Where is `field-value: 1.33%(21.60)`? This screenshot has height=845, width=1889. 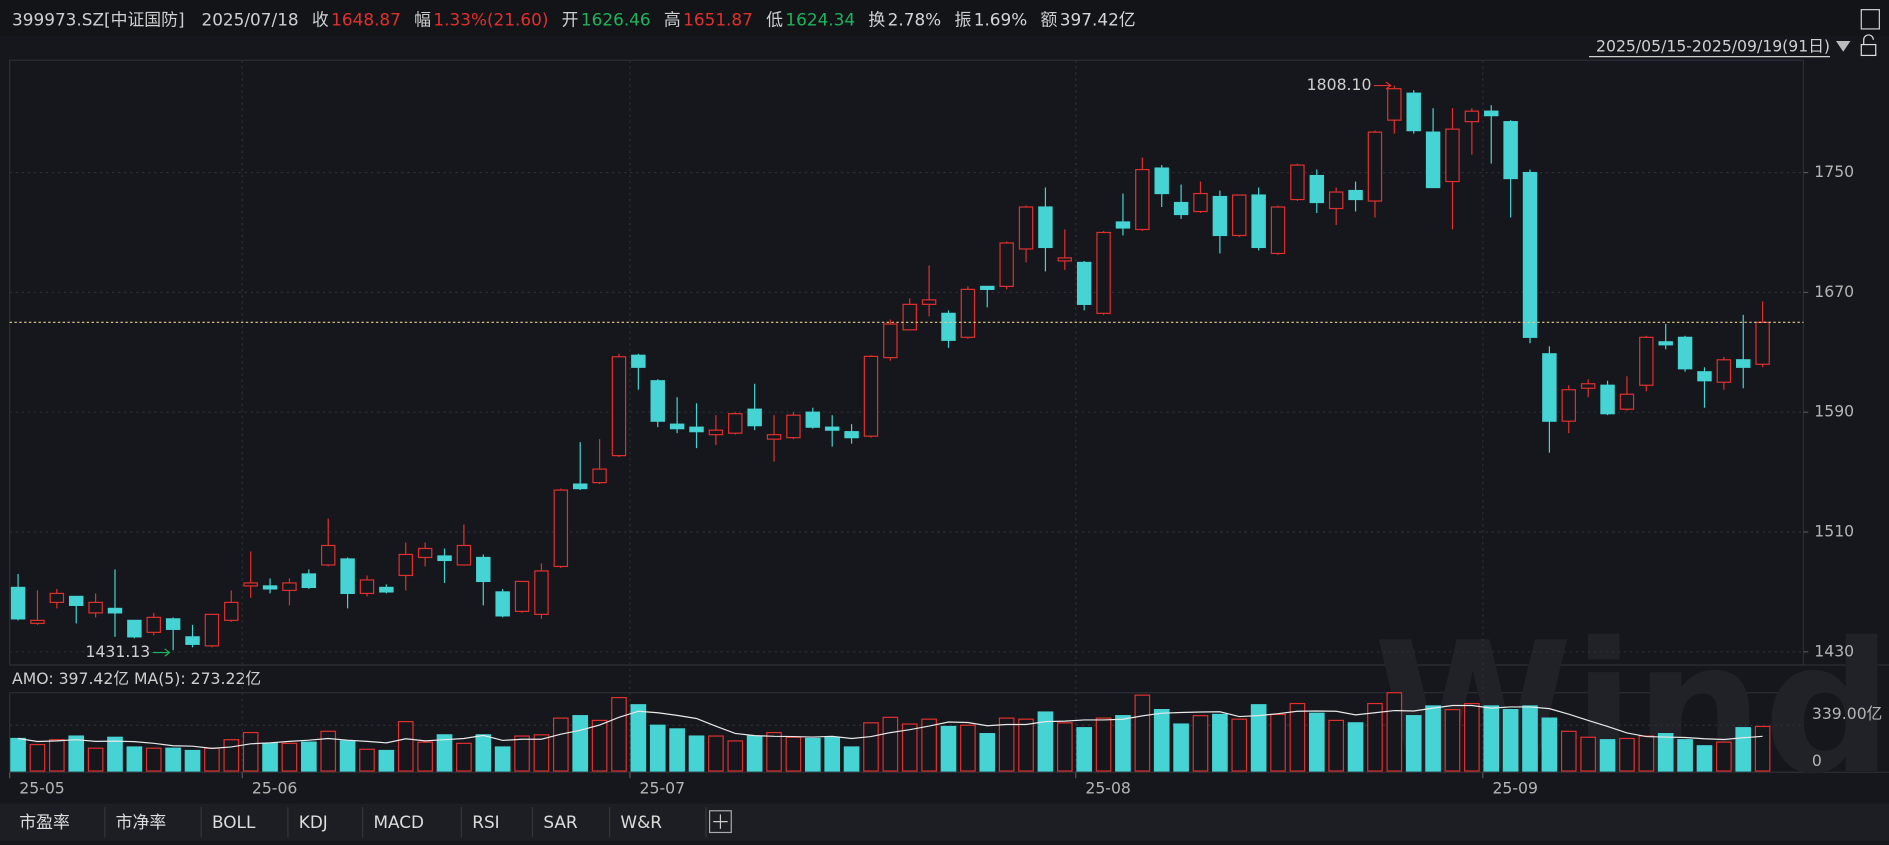 field-value: 1.33%(21.60) is located at coordinates (490, 19).